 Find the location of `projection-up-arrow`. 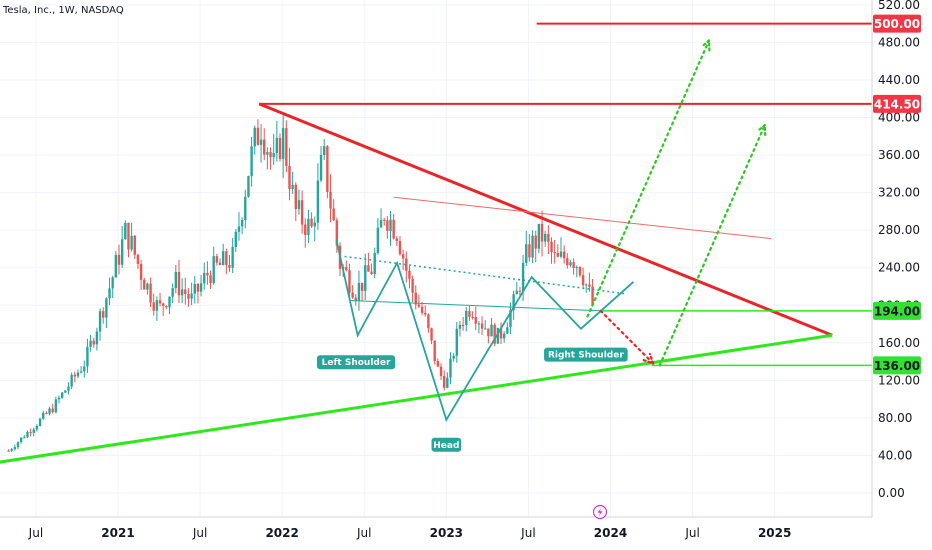

projection-up-arrow is located at coordinates (648, 178).